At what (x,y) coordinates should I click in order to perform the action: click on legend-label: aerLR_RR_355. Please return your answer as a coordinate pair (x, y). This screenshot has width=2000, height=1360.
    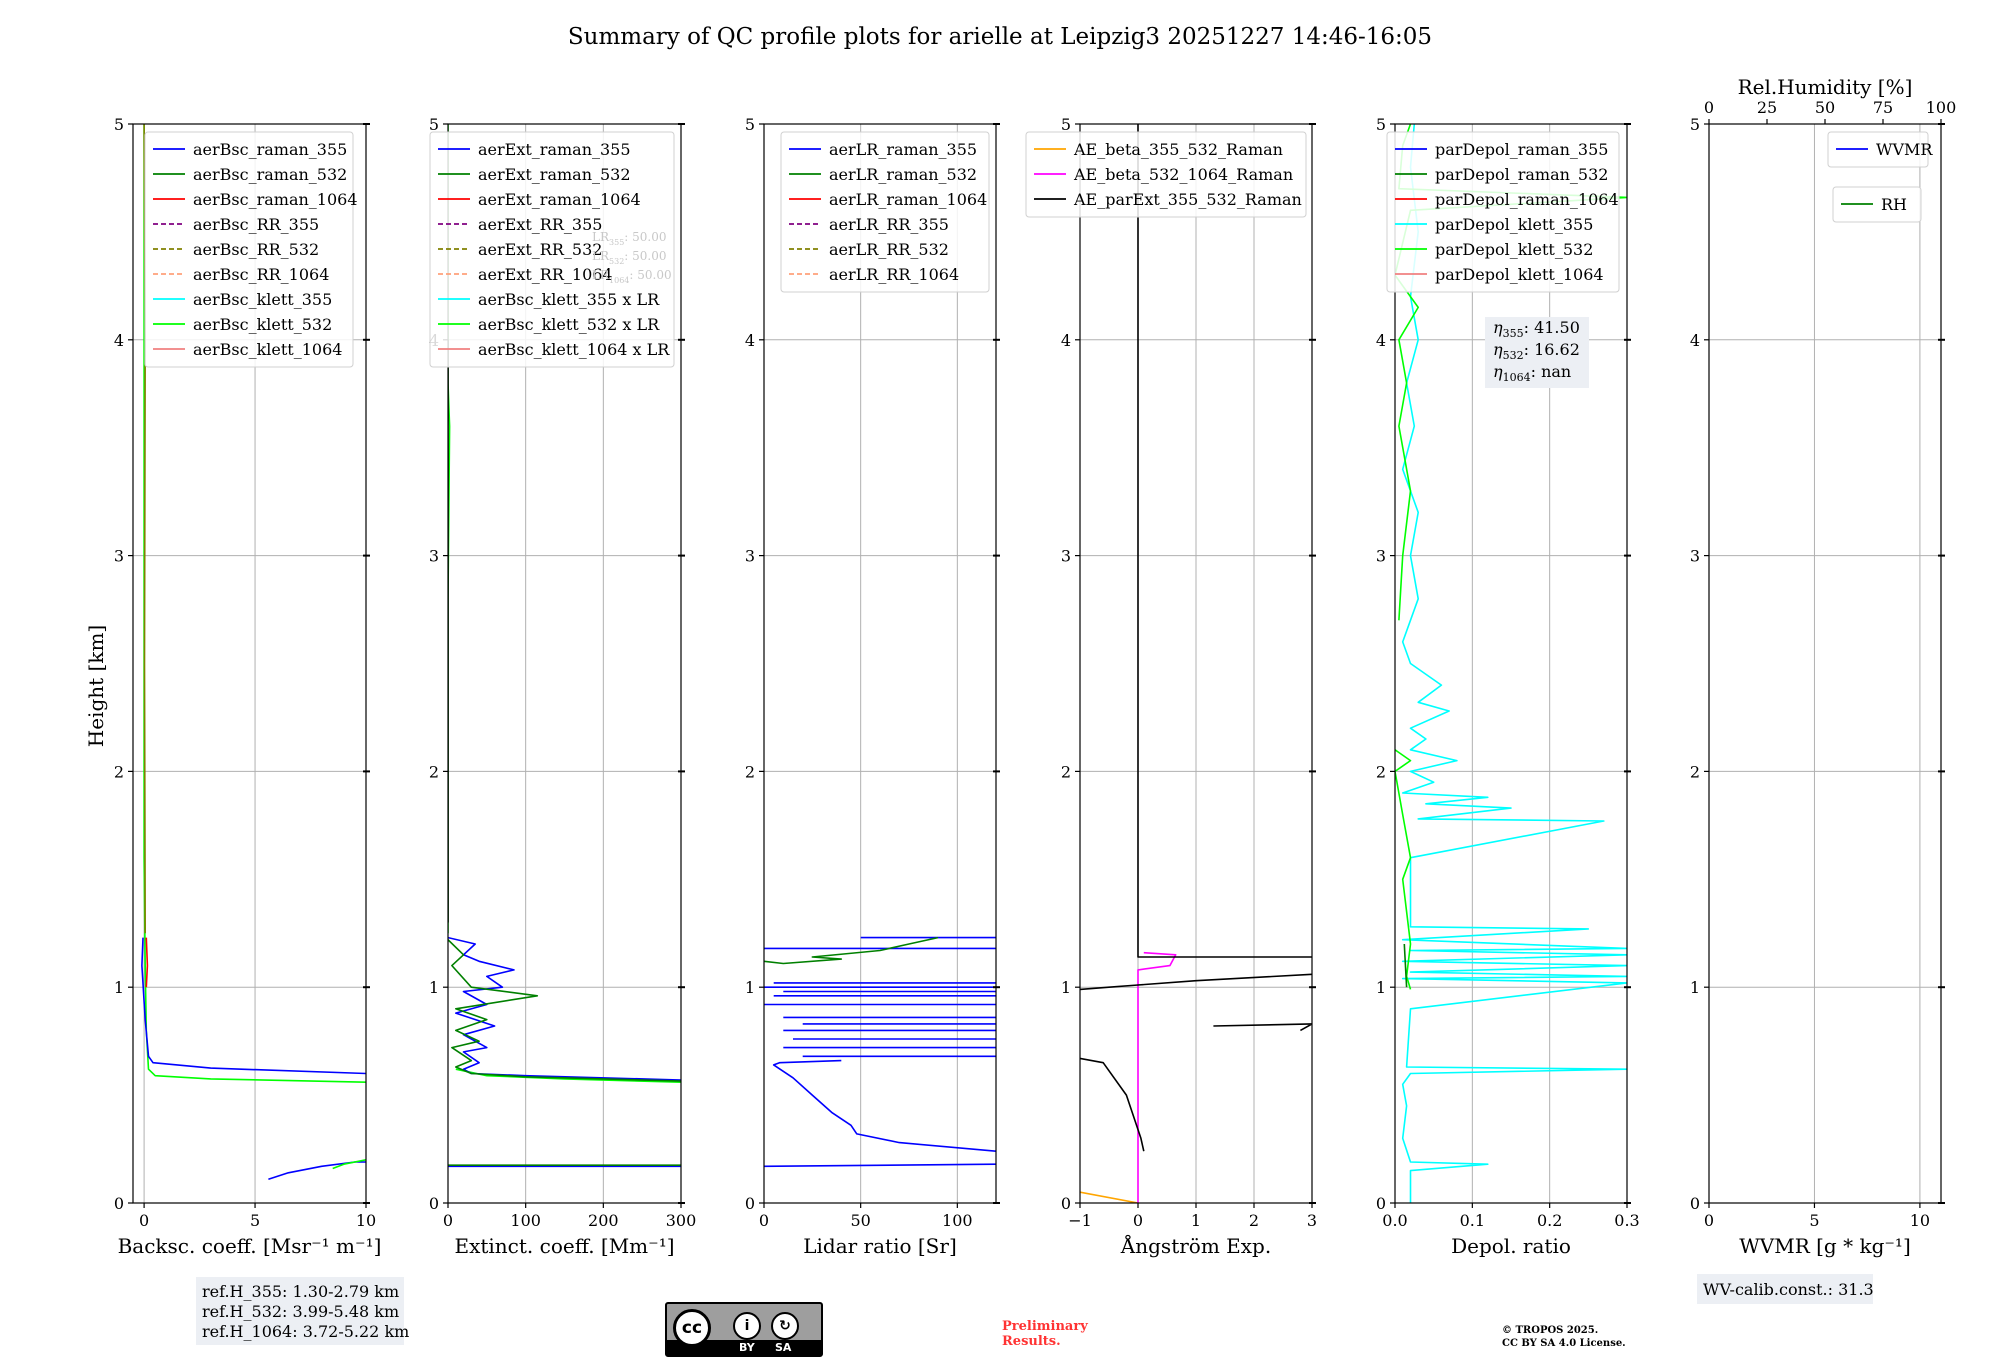
    Looking at the image, I should click on (889, 224).